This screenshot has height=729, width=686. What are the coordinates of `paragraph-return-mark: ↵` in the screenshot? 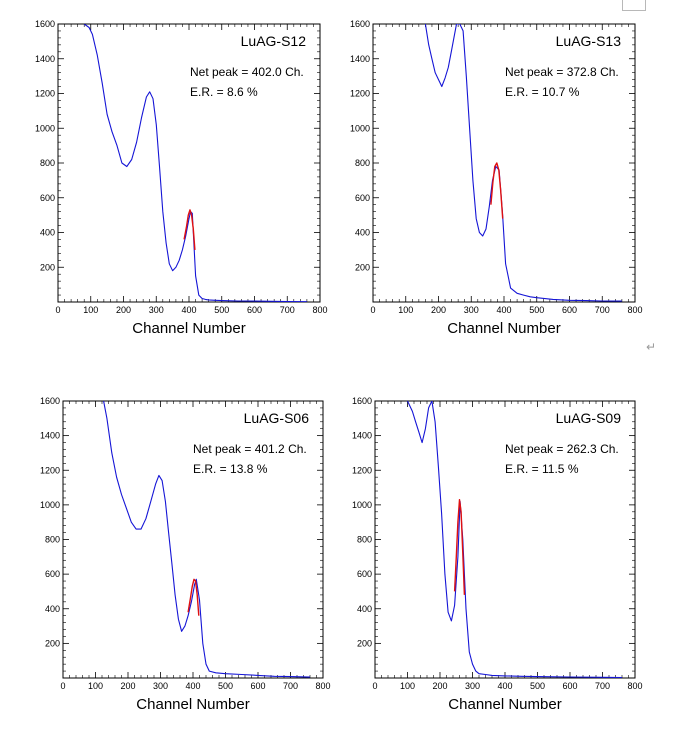 It's located at (651, 347).